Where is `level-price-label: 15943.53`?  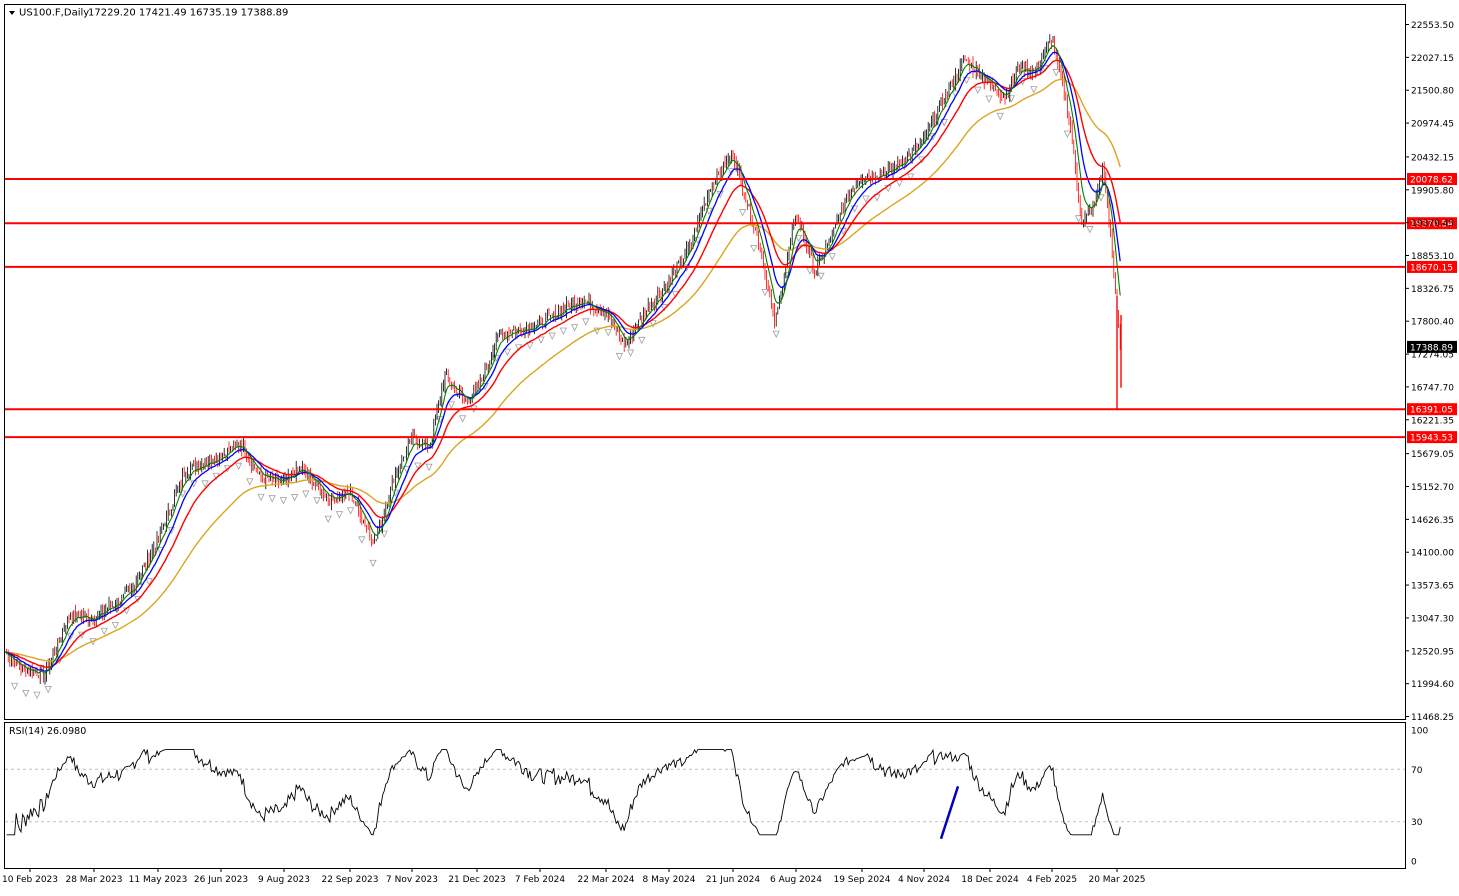
level-price-label: 15943.53 is located at coordinates (1431, 439).